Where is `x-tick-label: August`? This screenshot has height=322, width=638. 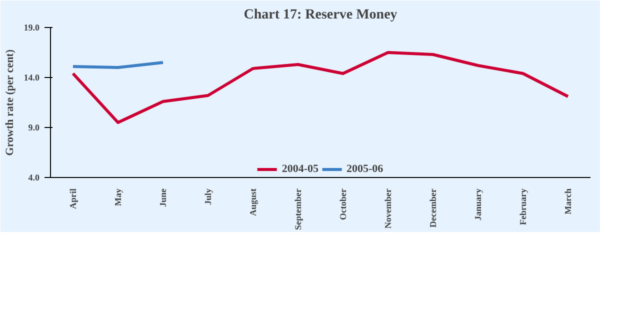 x-tick-label: August is located at coordinates (253, 202).